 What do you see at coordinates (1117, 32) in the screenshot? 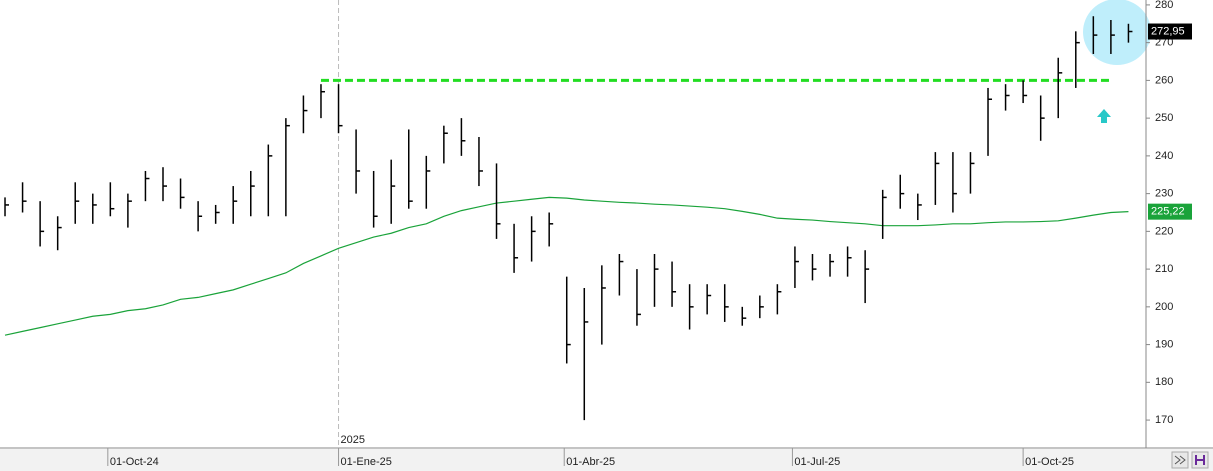
I see `highlight-ellipse` at bounding box center [1117, 32].